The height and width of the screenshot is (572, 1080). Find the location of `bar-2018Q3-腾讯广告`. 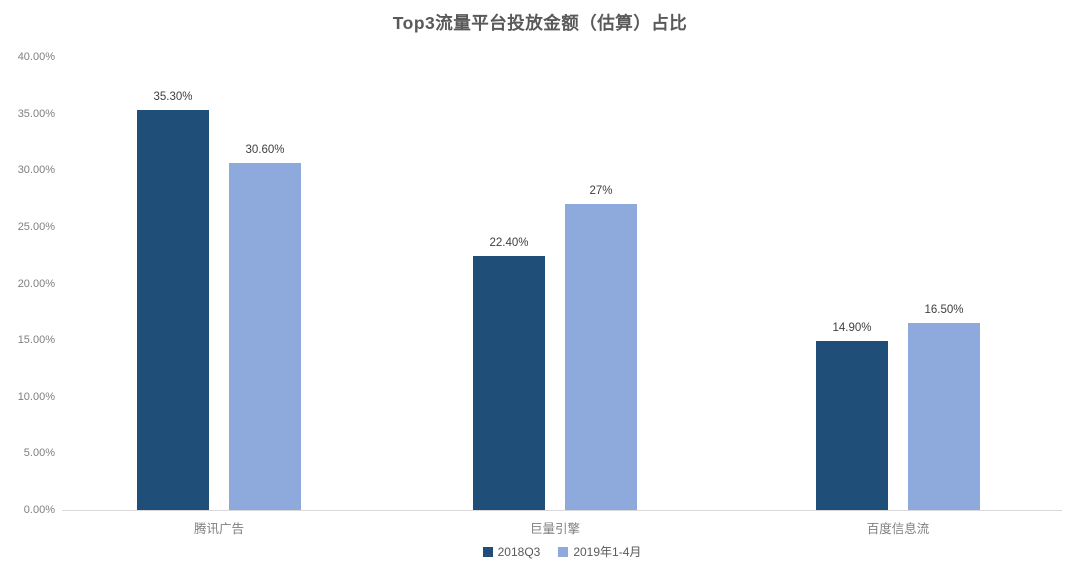

bar-2018Q3-腾讯广告 is located at coordinates (173, 310).